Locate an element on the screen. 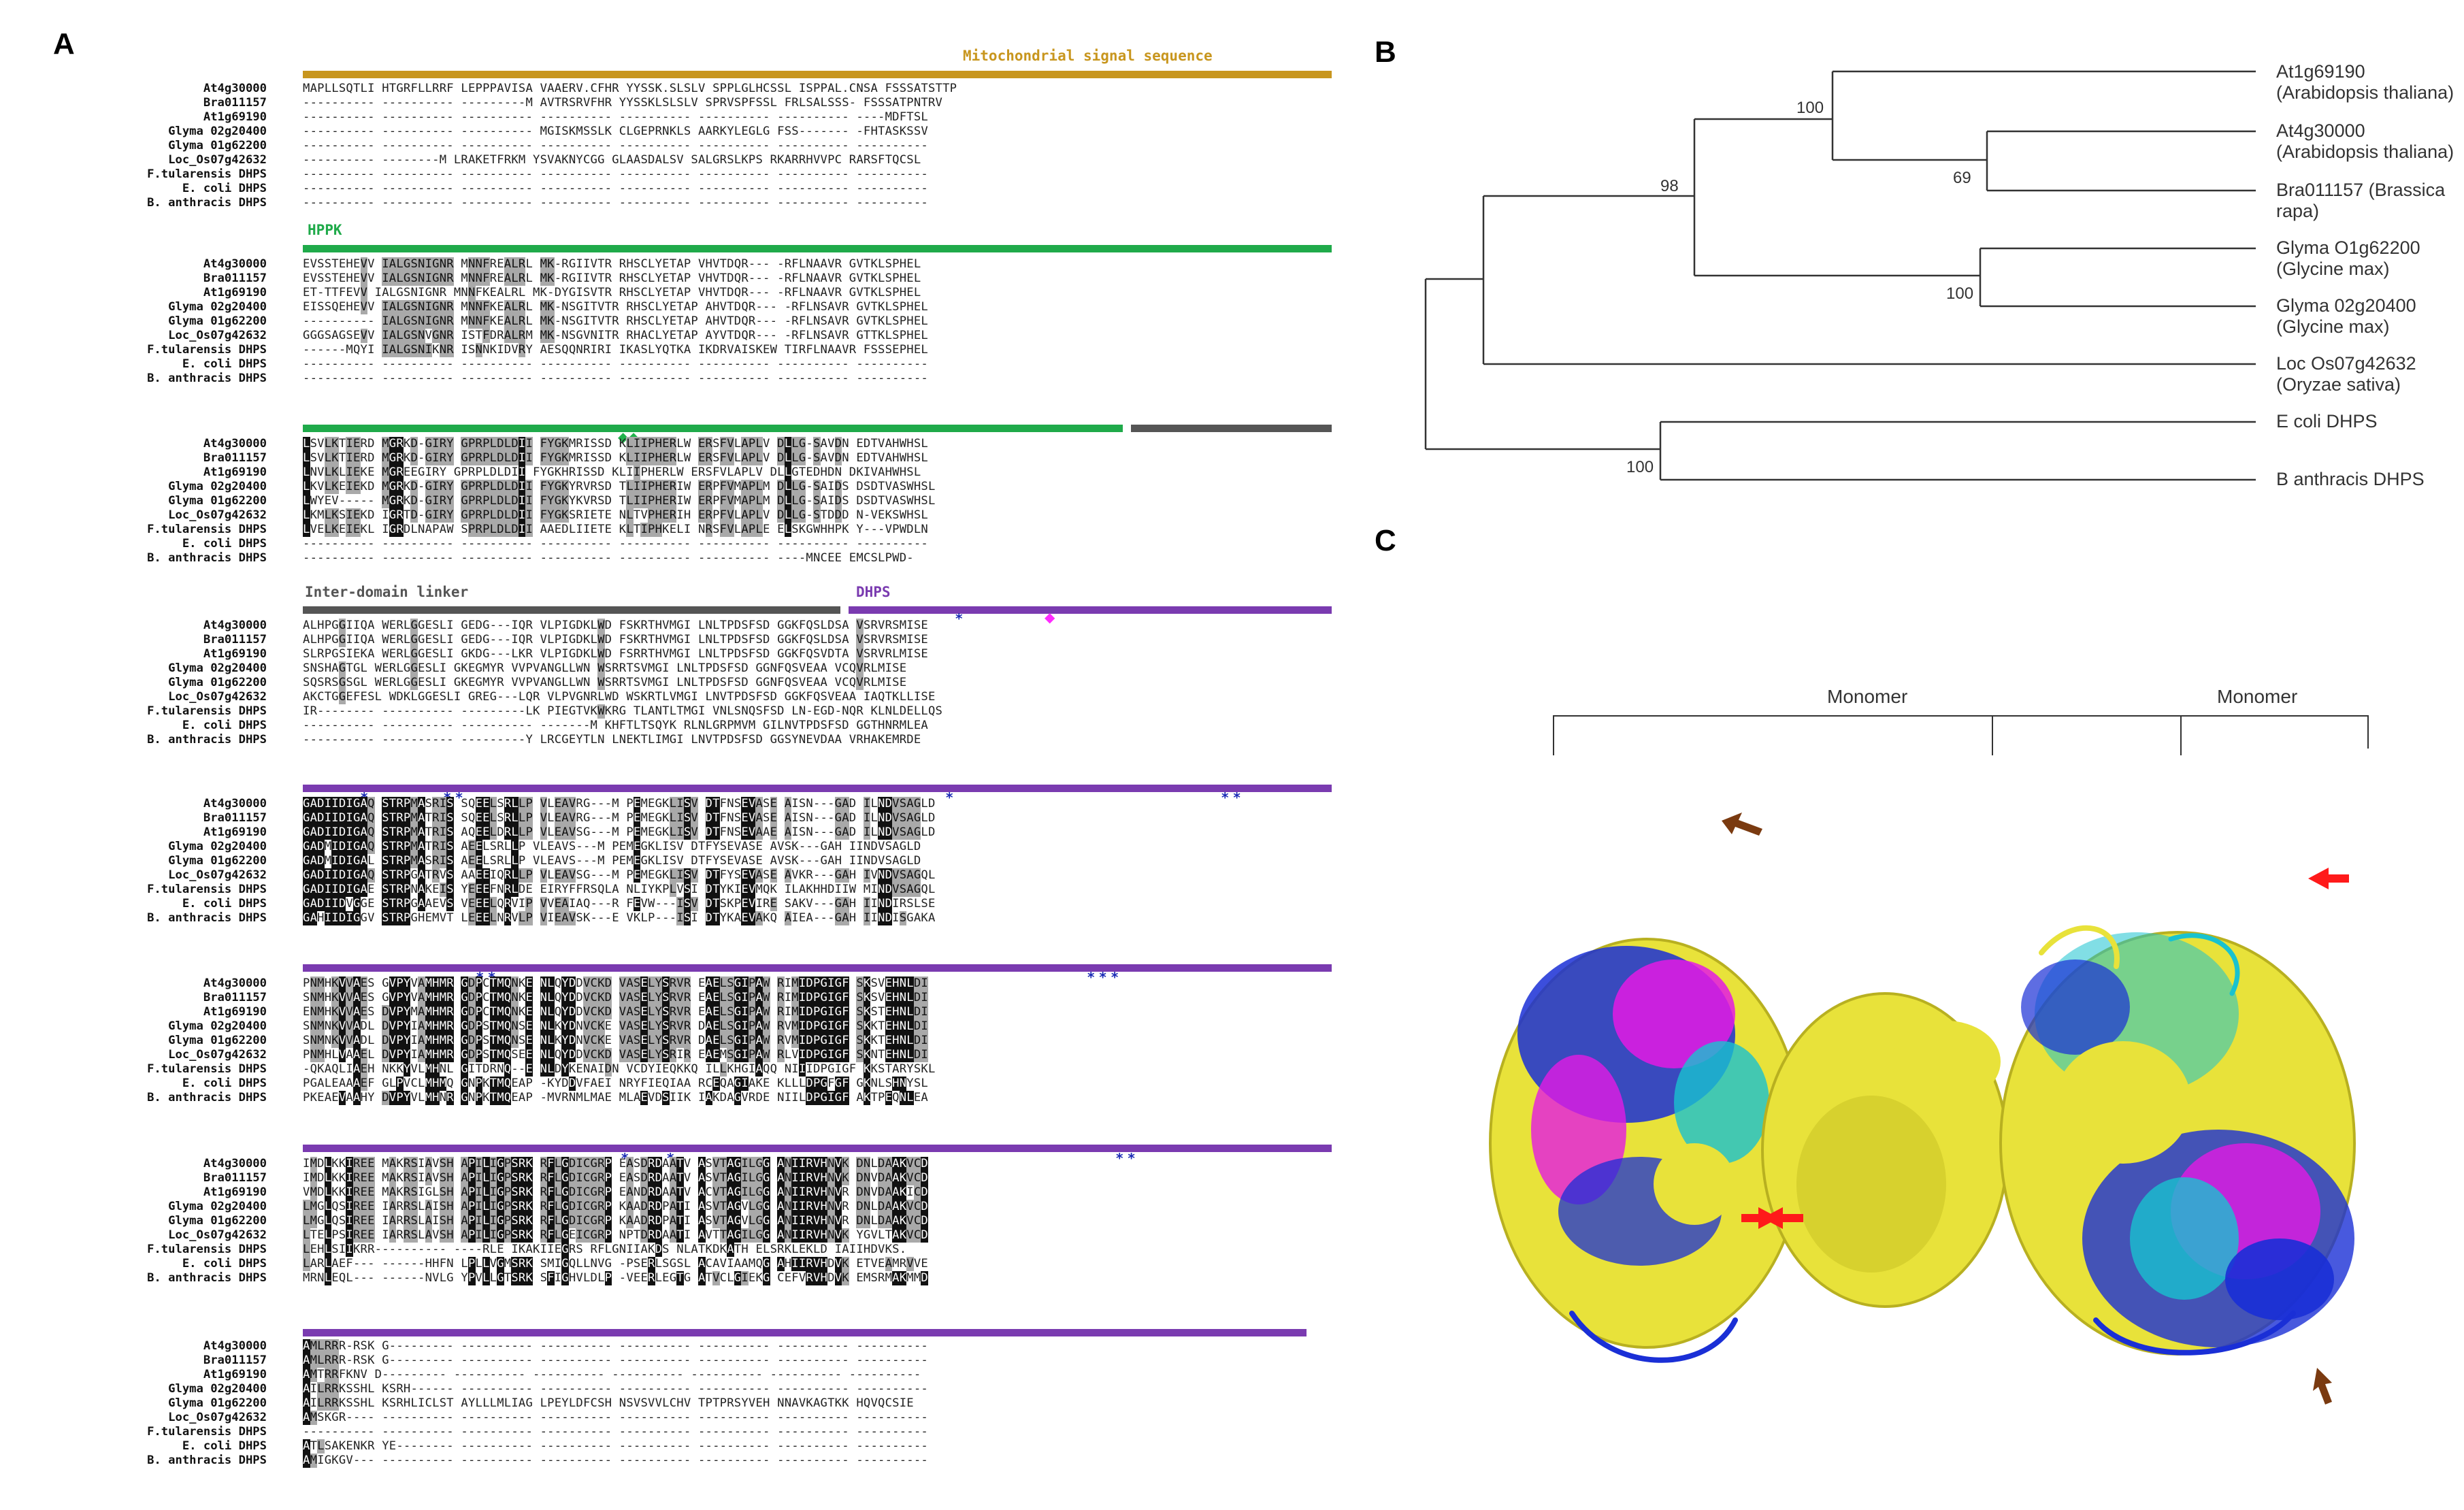 The image size is (2464, 1510). bootstrap-value: 100 is located at coordinates (1960, 293).